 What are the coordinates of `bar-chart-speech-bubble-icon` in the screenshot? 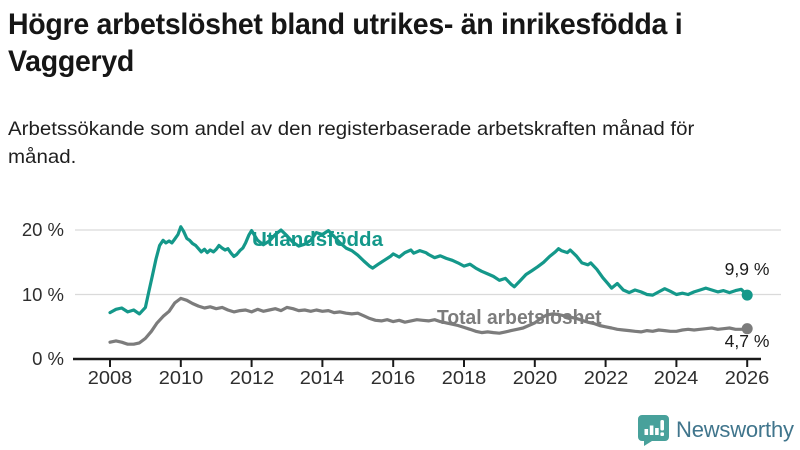 It's located at (653, 430).